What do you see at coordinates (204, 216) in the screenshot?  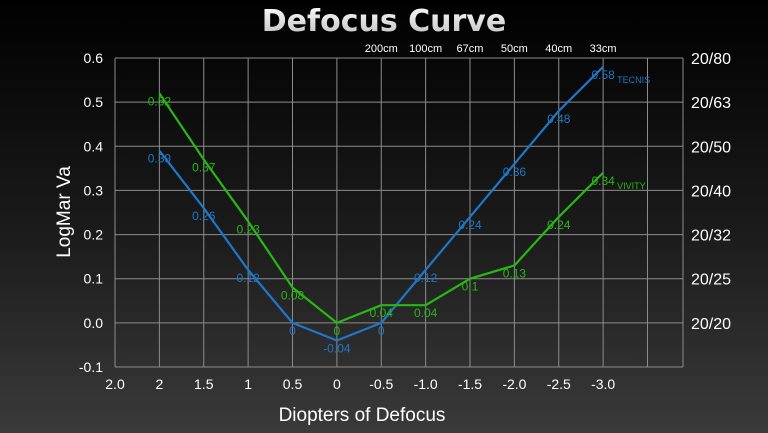 I see `data-label-tecnis: 0.26` at bounding box center [204, 216].